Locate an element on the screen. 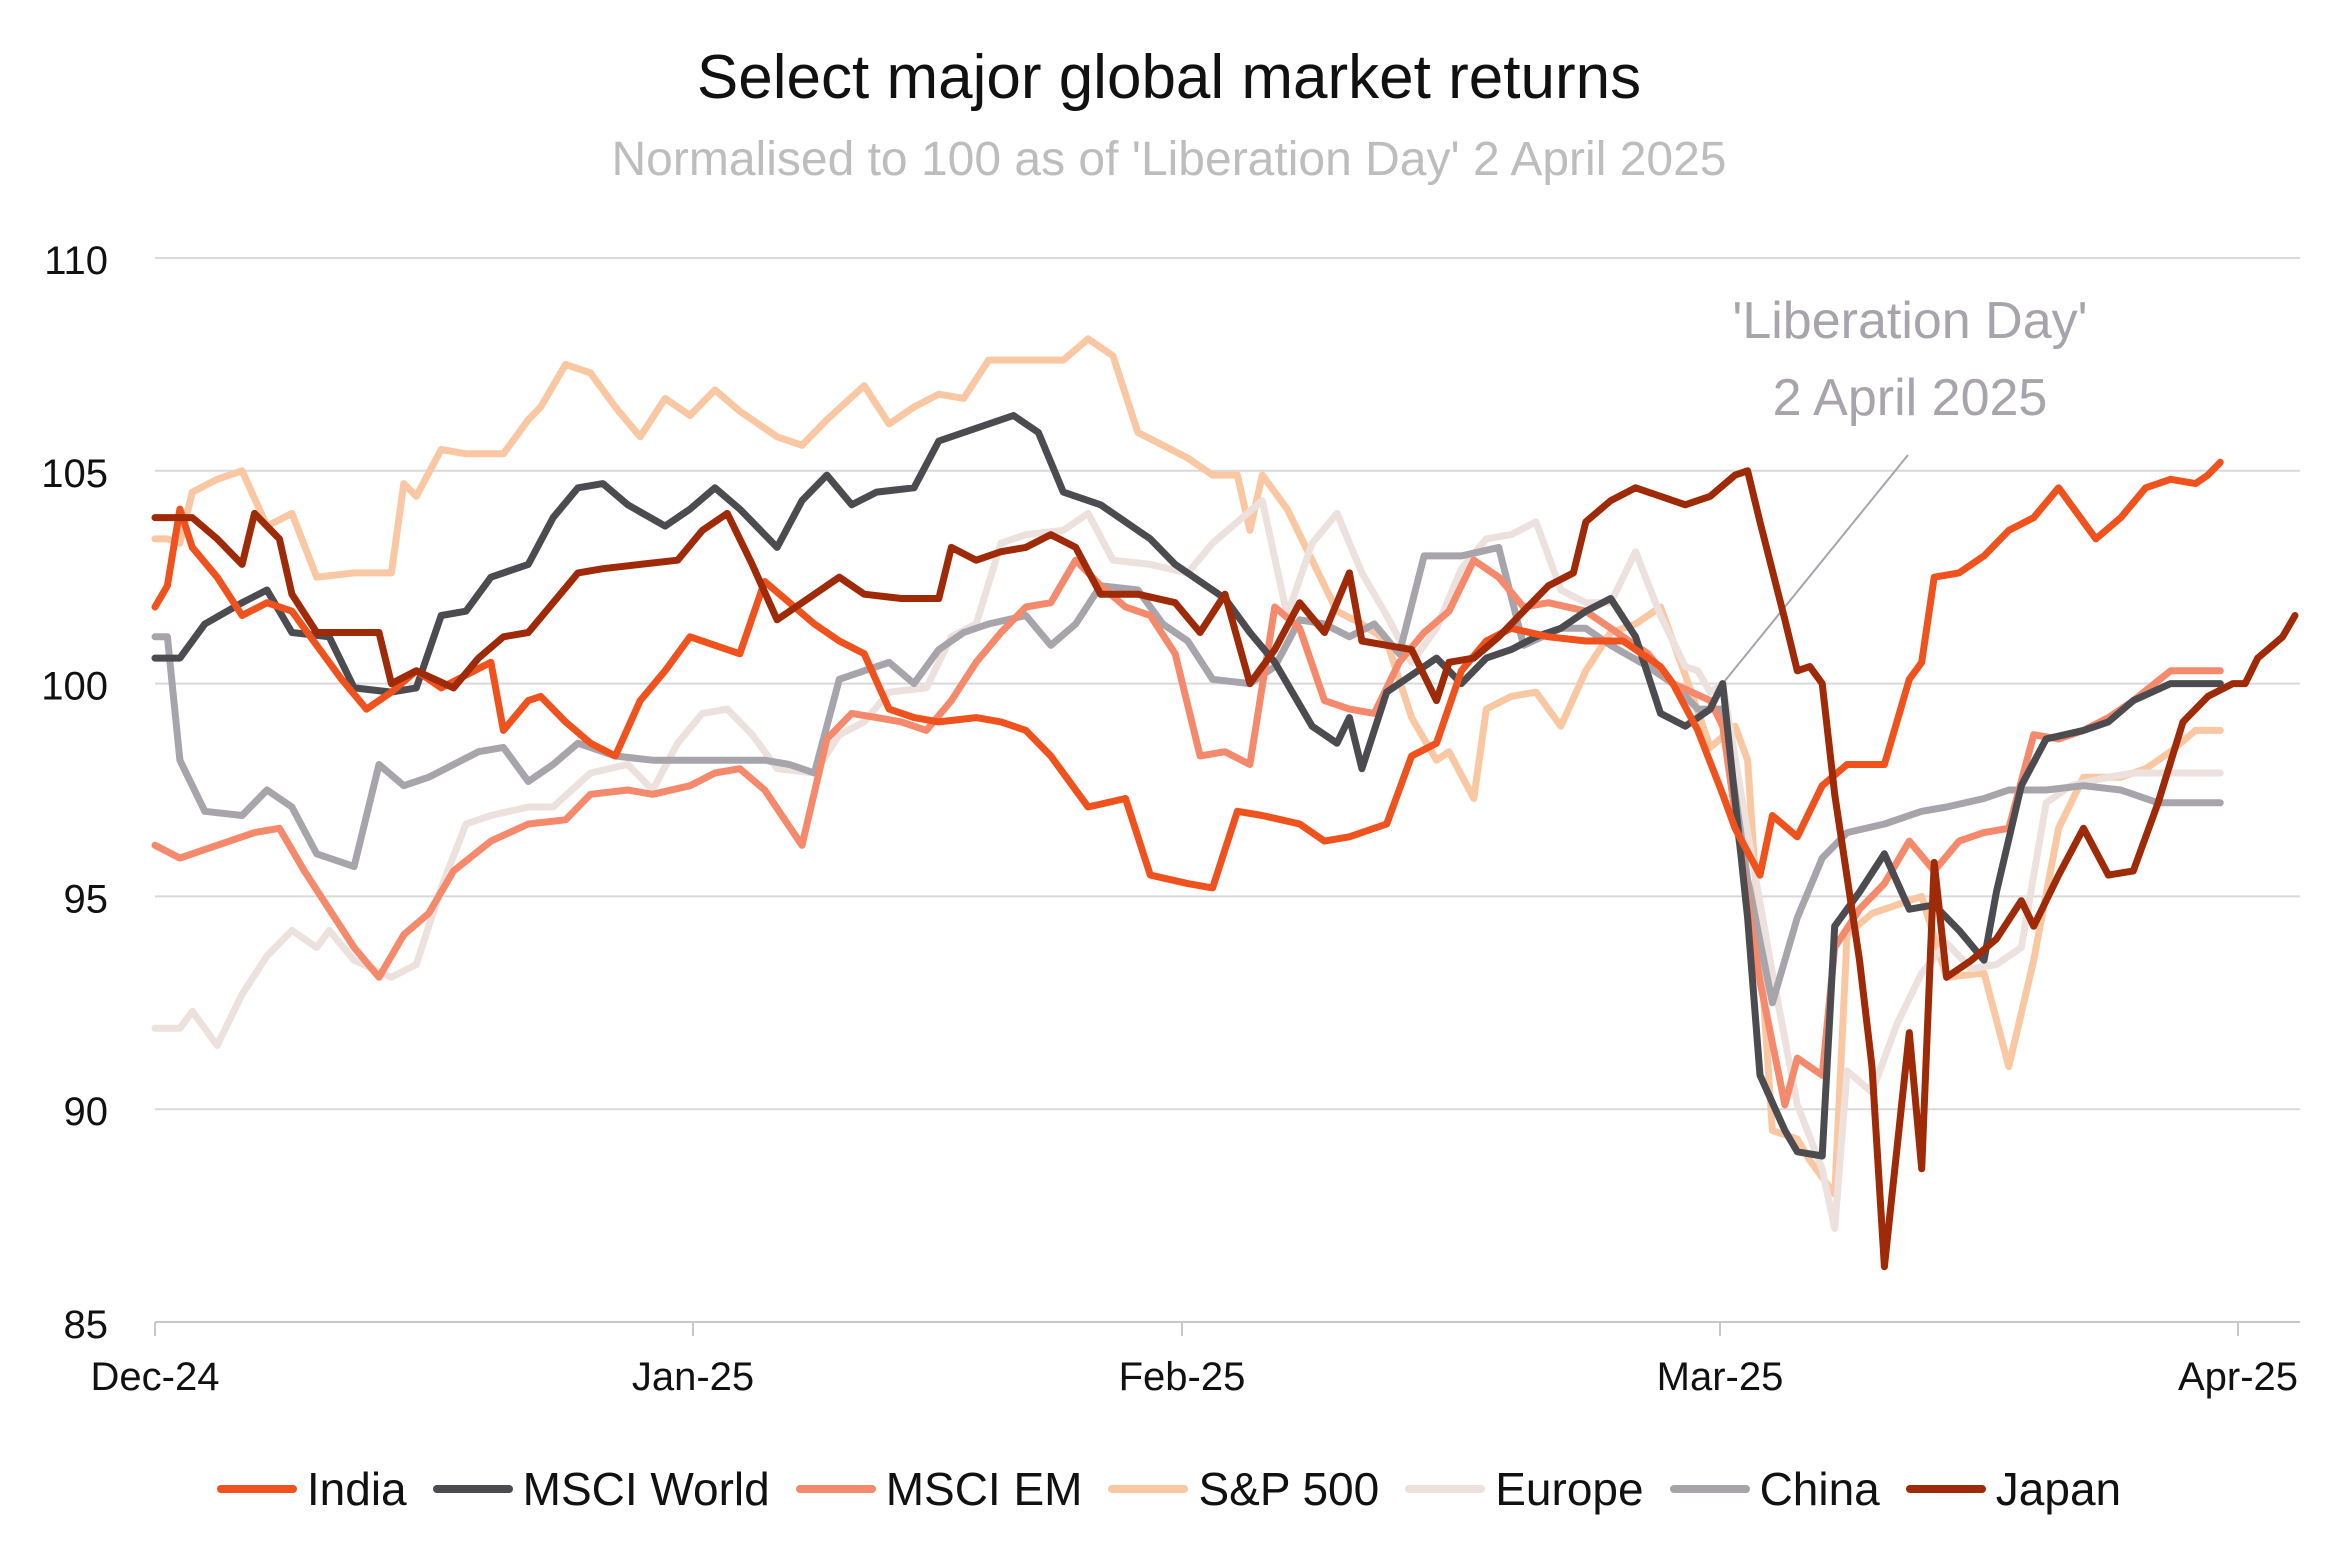 The image size is (2338, 1559). y-tick-label: 85 is located at coordinates (86, 1325).